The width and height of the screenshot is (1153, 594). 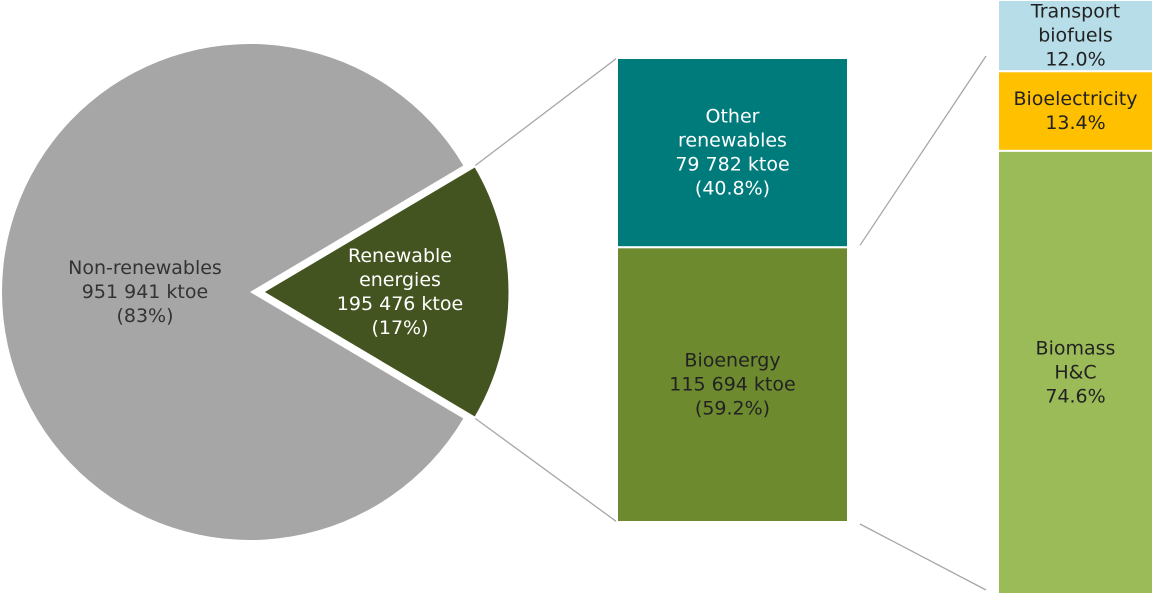 What do you see at coordinates (732, 360) in the screenshot?
I see `bar-label-bioenergy-line: Bioenergy` at bounding box center [732, 360].